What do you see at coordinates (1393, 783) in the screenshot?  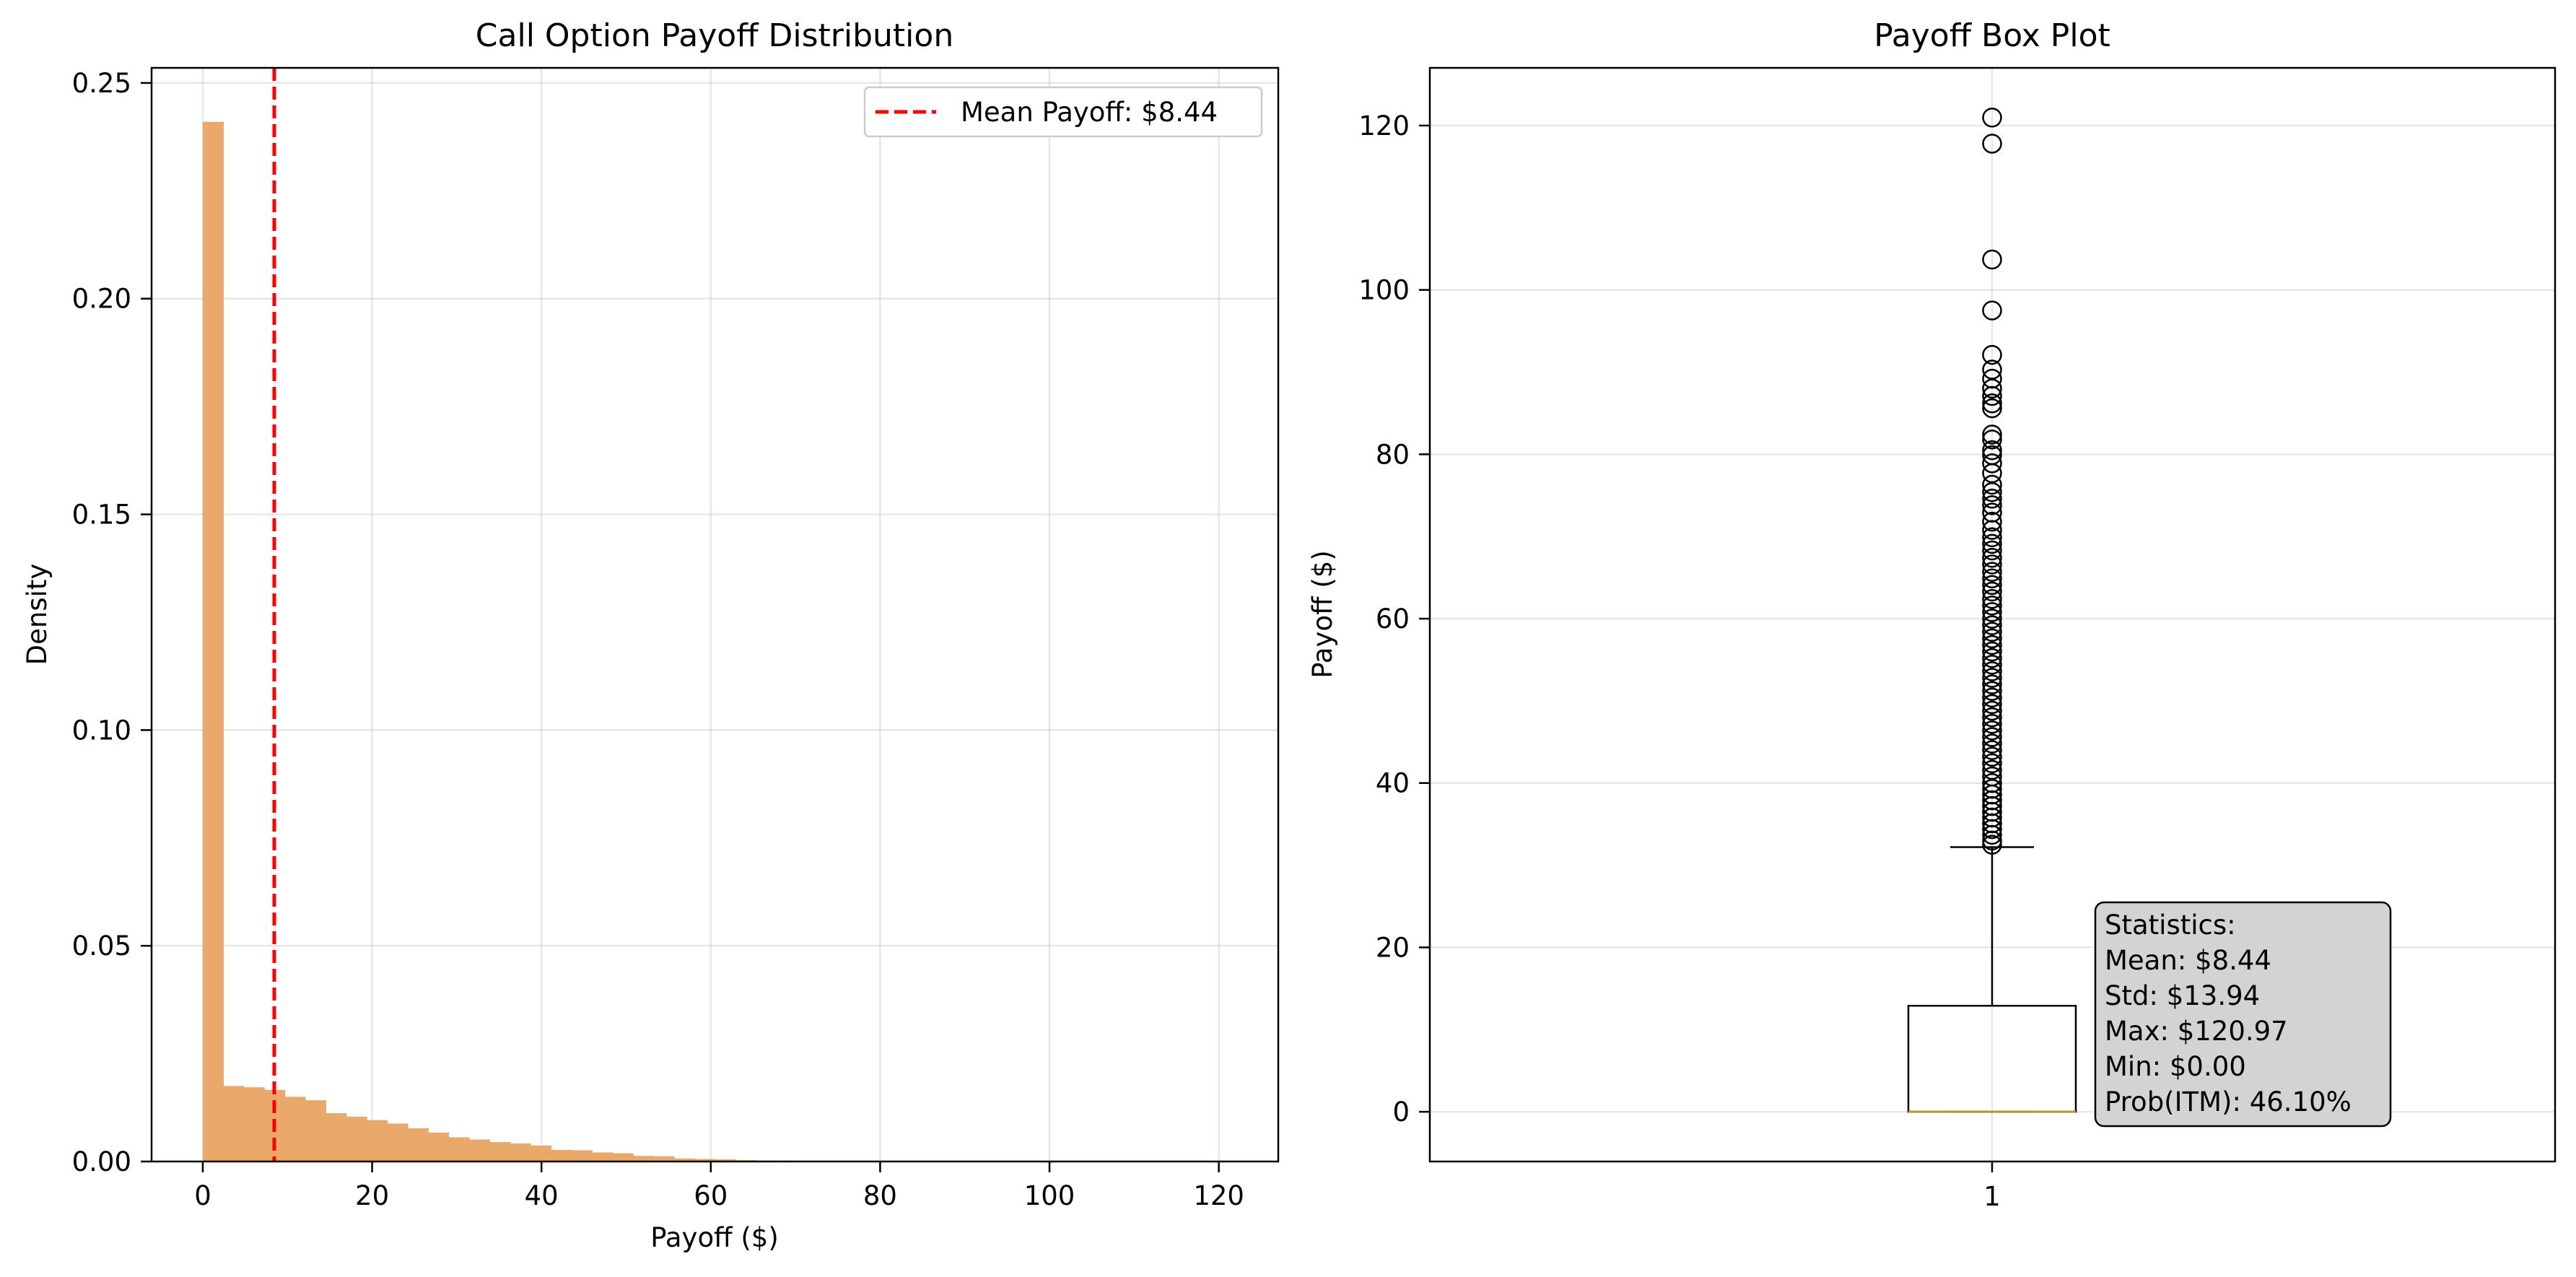 I see `boxplot-y-tick-label: 40` at bounding box center [1393, 783].